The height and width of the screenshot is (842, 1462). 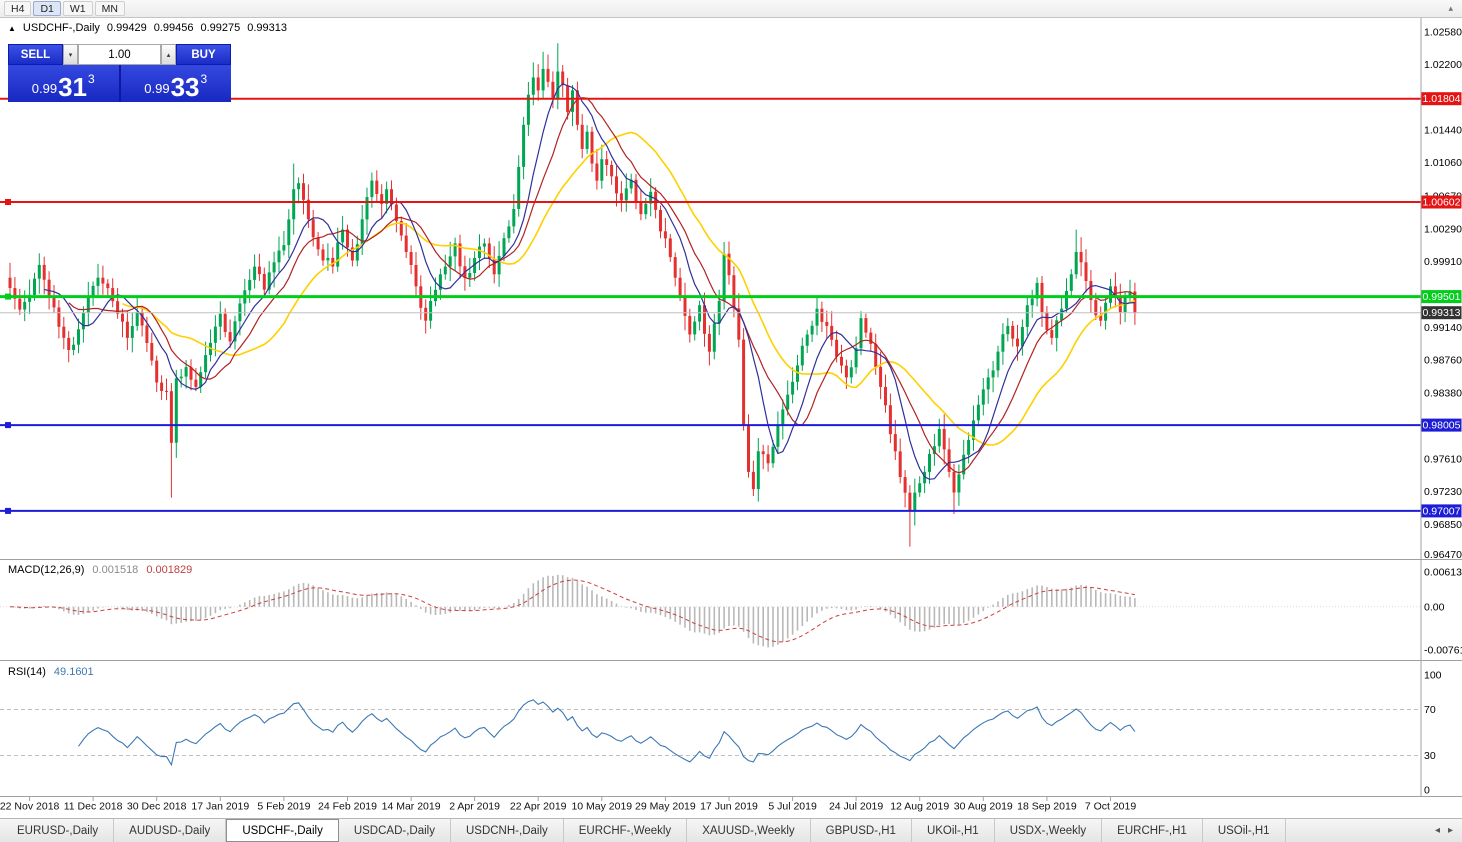 I want to click on symbol-marker-icon: ▲, so click(x=12, y=28).